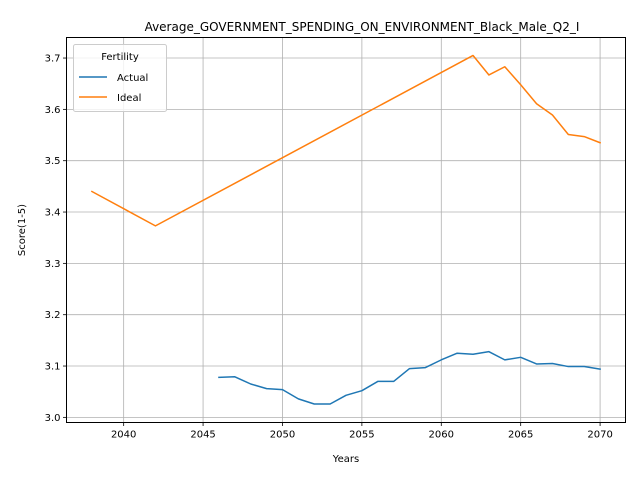  Describe the element at coordinates (361, 435) in the screenshot. I see `x-tick-label: 2055` at that location.